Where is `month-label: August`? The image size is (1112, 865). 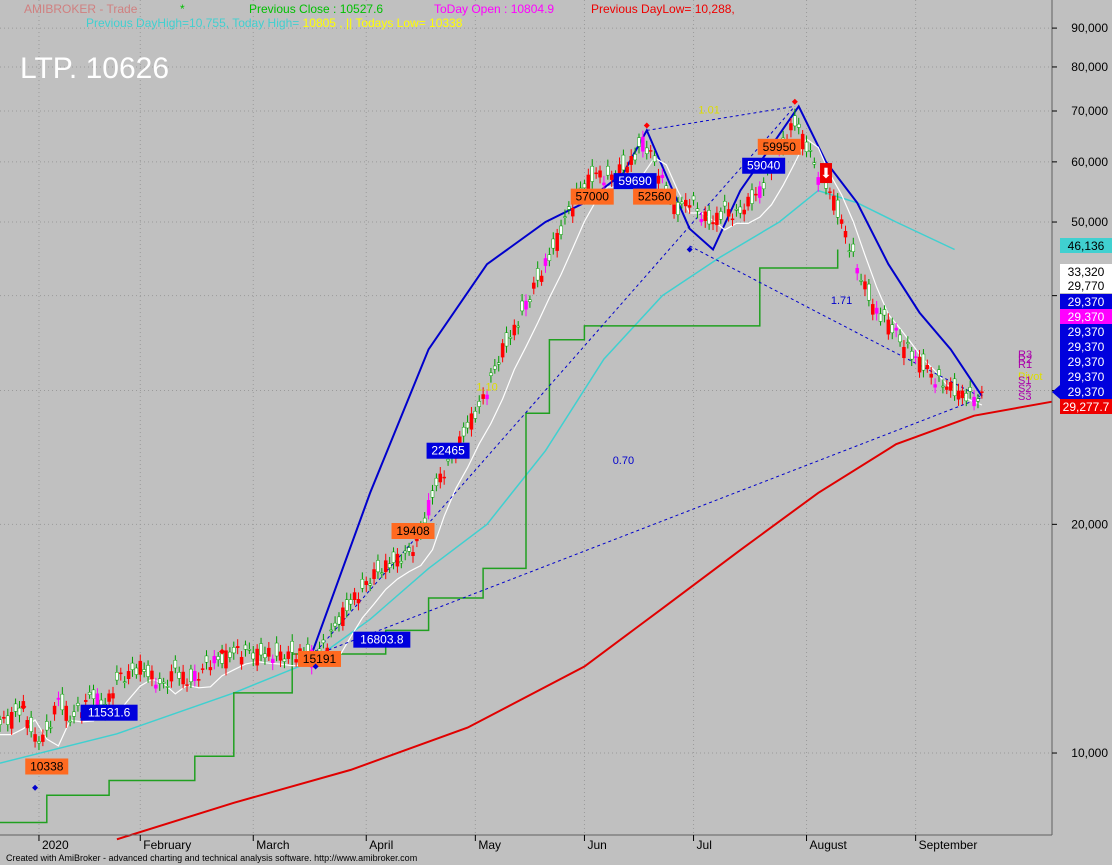
month-label: August is located at coordinates (829, 845).